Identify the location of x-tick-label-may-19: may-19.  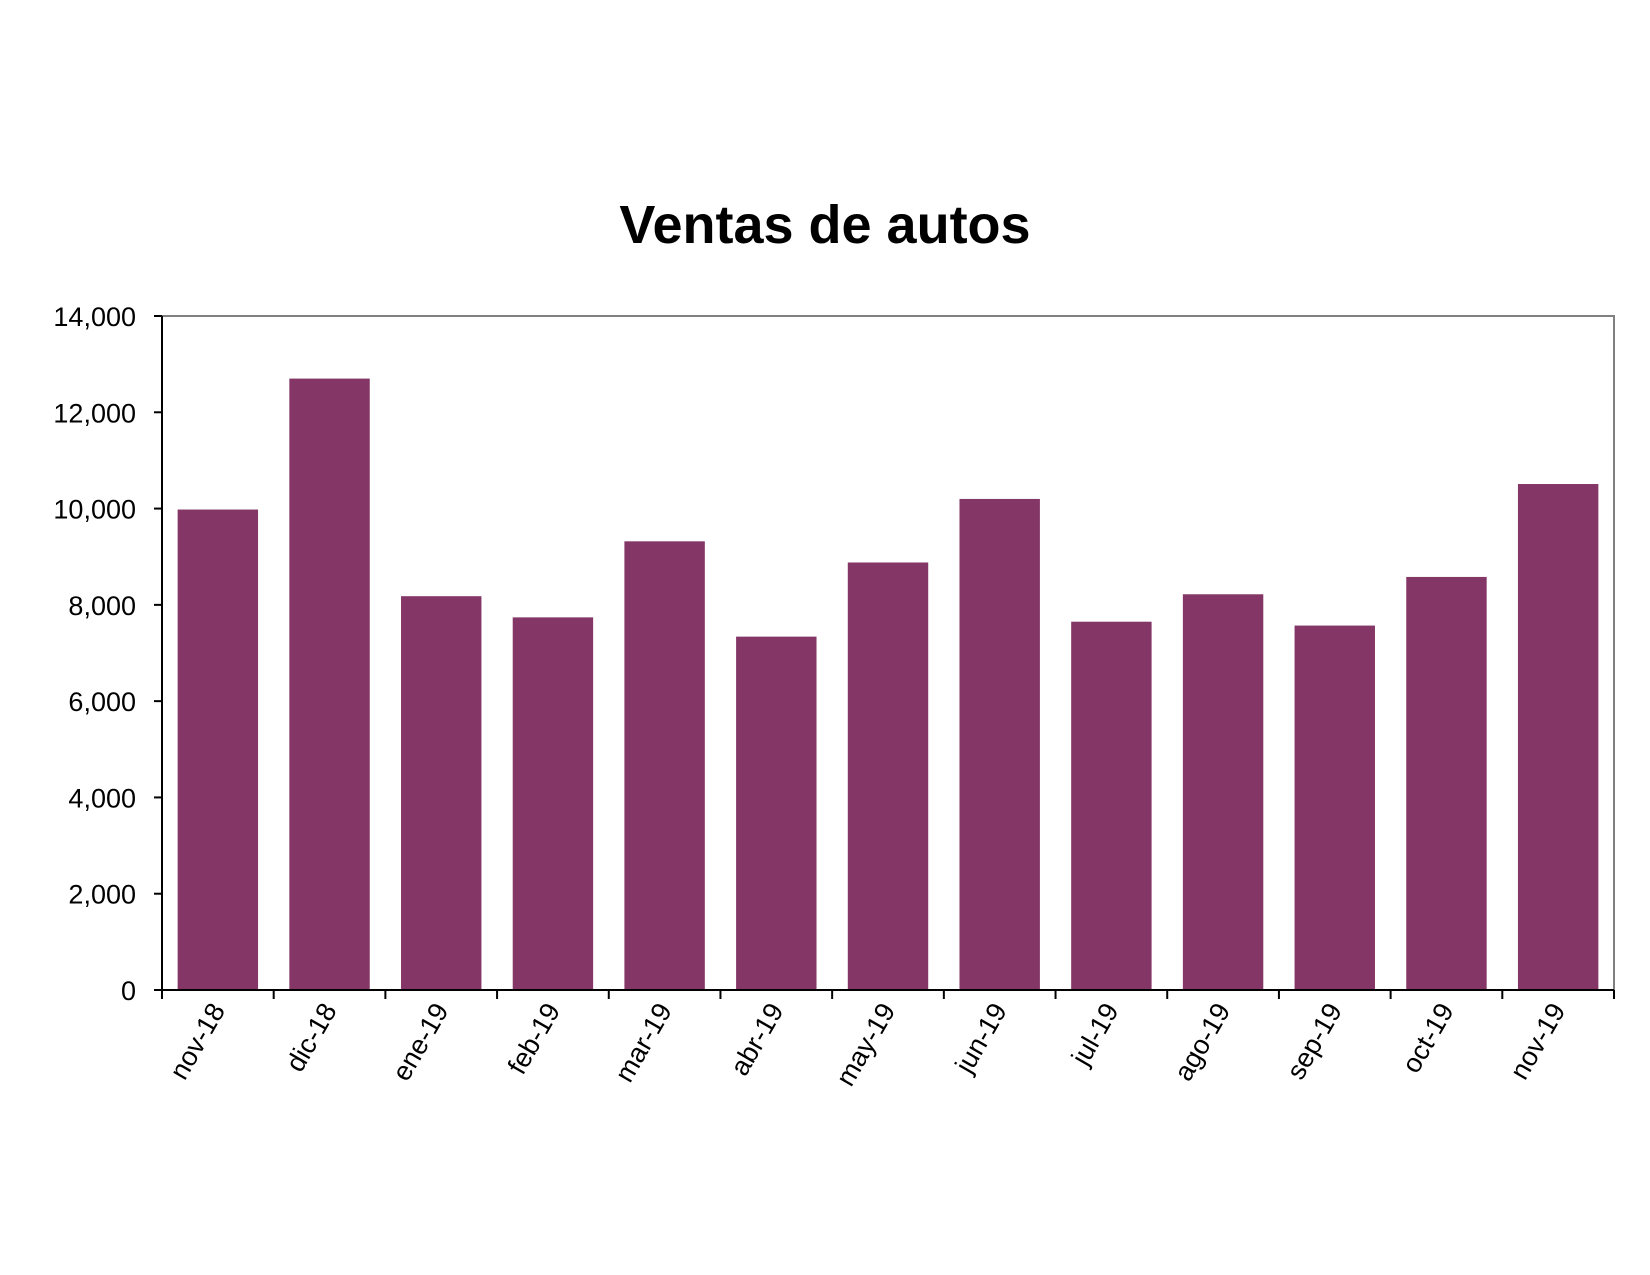
(865, 1044).